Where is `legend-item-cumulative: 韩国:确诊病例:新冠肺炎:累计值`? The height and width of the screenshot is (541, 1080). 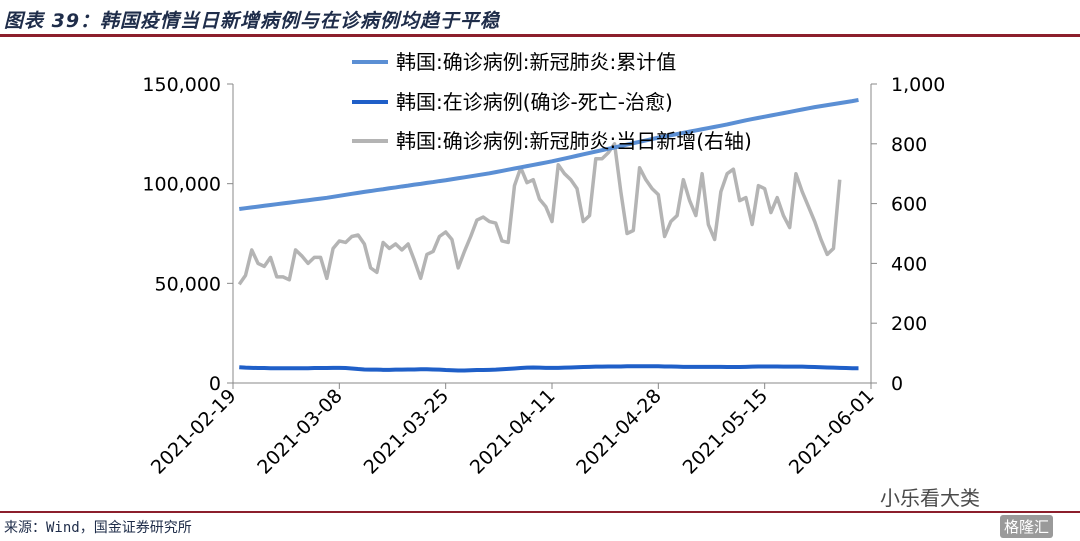 legend-item-cumulative: 韩国:确诊病例:新冠肺炎:累计值 is located at coordinates (514, 62).